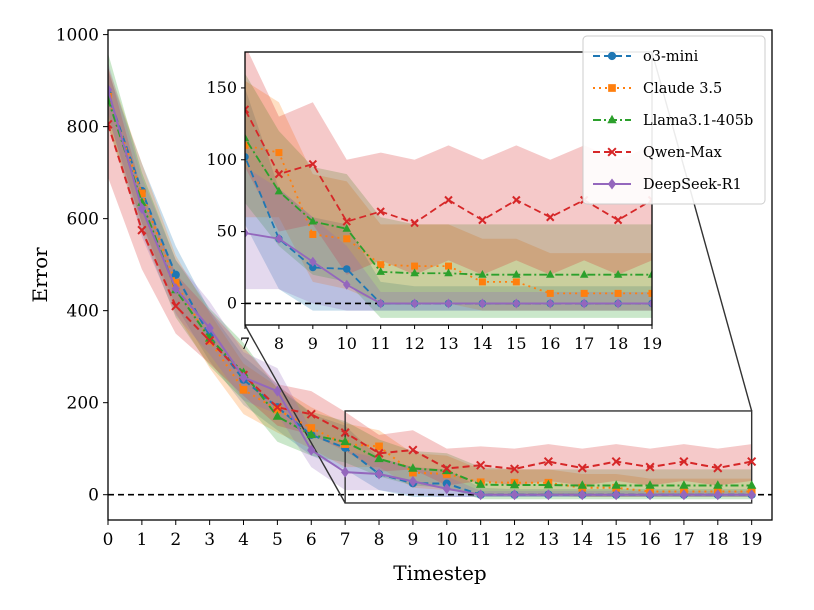  Describe the element at coordinates (279, 343) in the screenshot. I see `inset-x-tick-label: 8` at that location.